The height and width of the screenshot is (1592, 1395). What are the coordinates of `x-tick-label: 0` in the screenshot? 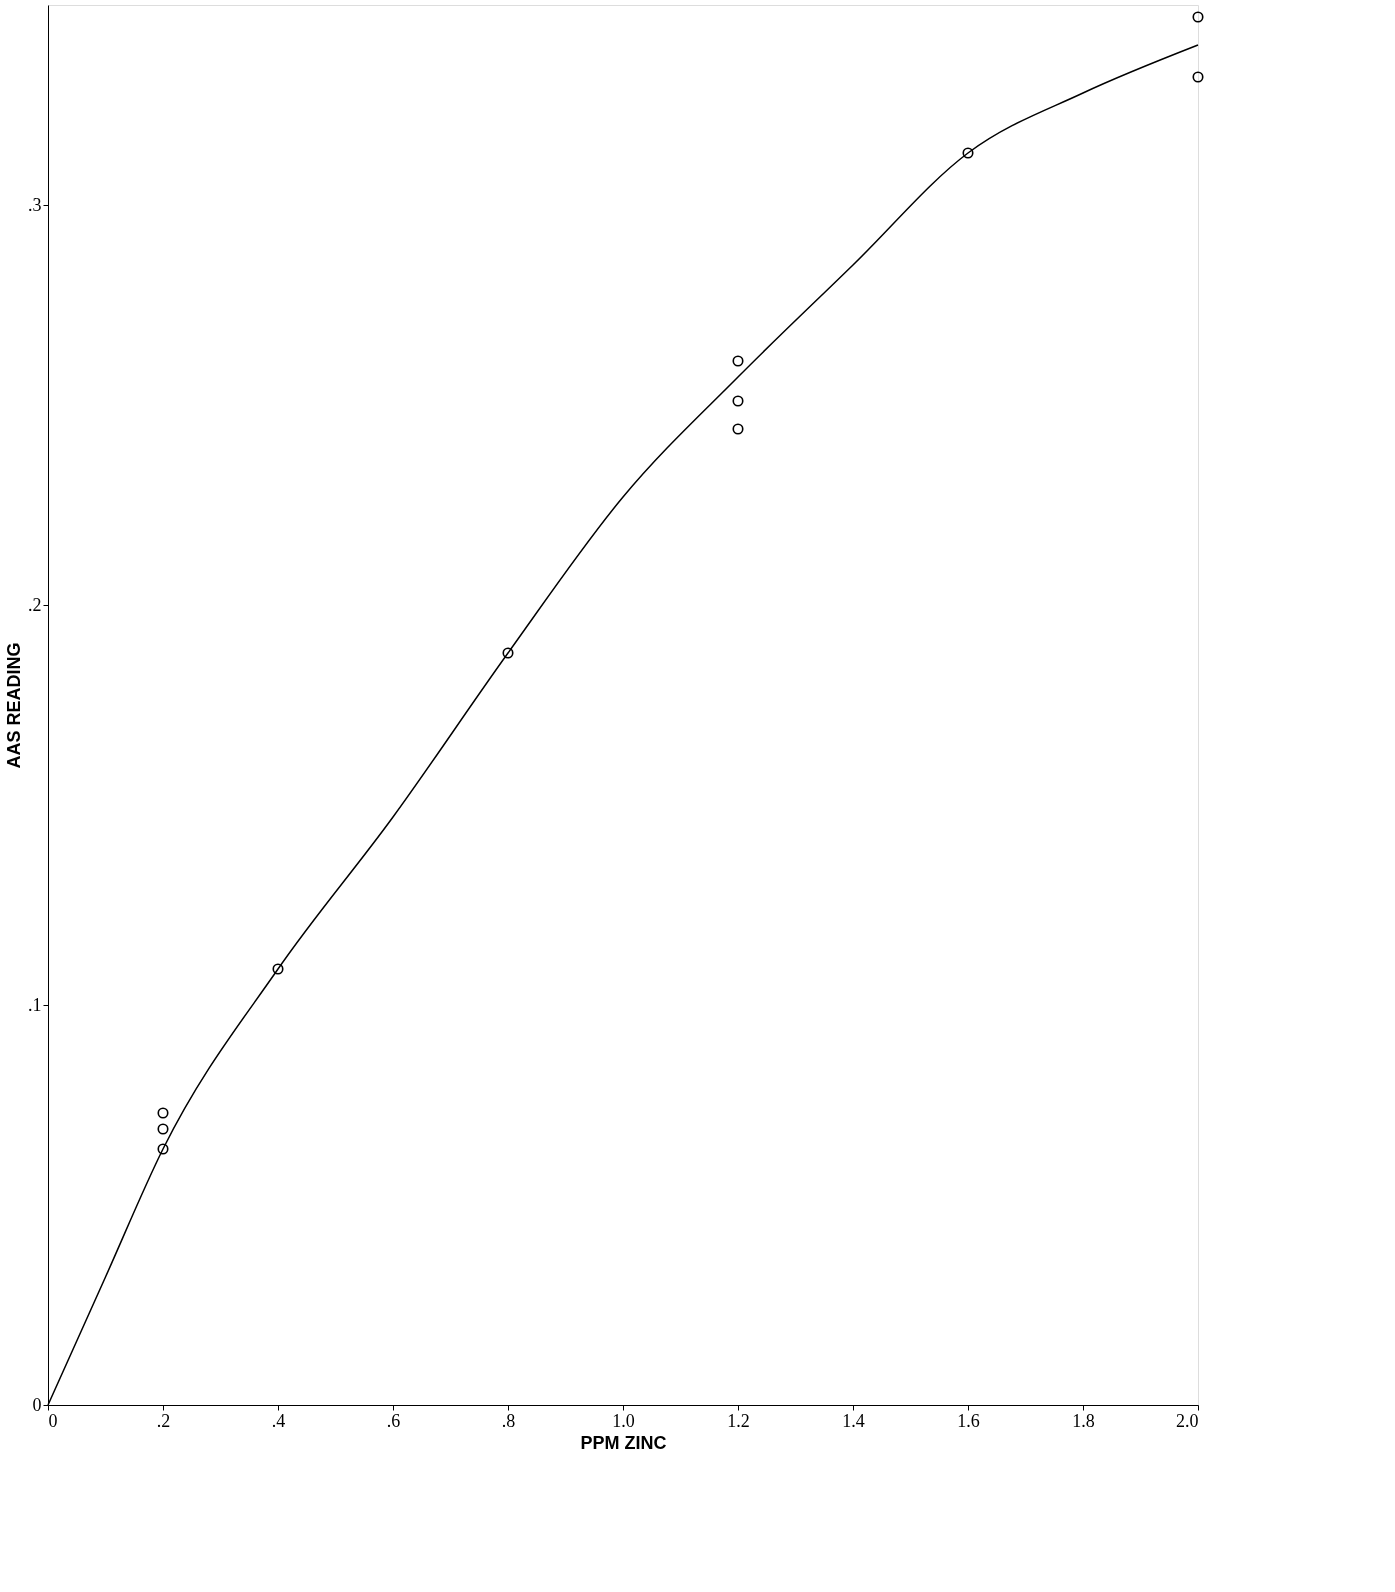 It's located at (53, 1420).